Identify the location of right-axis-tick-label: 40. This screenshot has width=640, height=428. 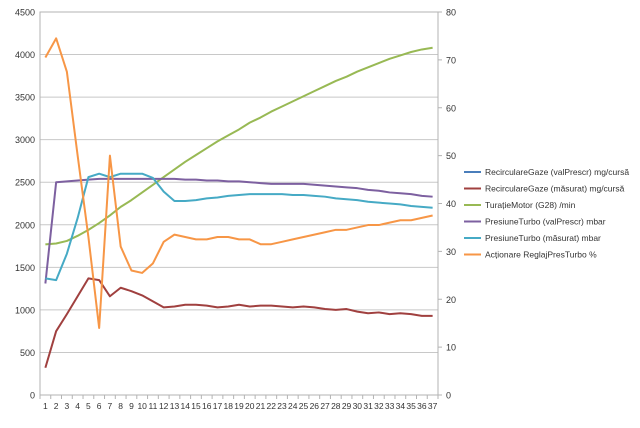
(451, 204).